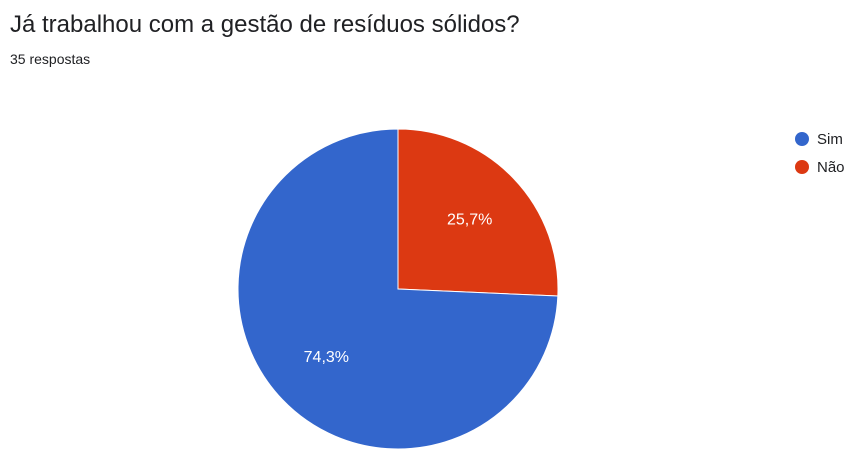 Image resolution: width=868 pixels, height=450 pixels. I want to click on legend-swatch-nao, so click(802, 167).